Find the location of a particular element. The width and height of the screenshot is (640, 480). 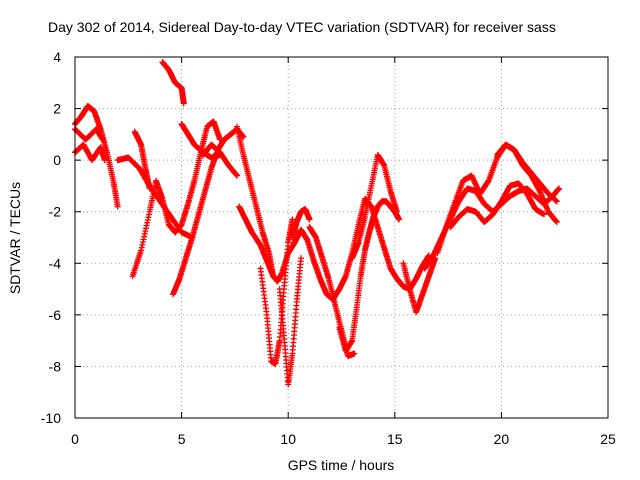

x-tick-label: 10 is located at coordinates (288, 439).